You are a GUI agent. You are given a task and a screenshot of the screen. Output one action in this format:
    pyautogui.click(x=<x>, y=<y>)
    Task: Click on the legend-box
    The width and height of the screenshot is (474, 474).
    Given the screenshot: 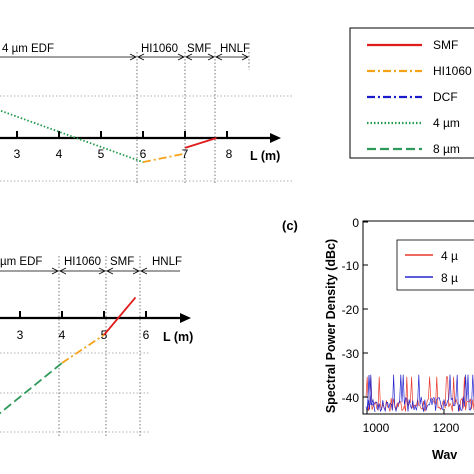 What is the action you would take?
    pyautogui.click(x=411, y=93)
    